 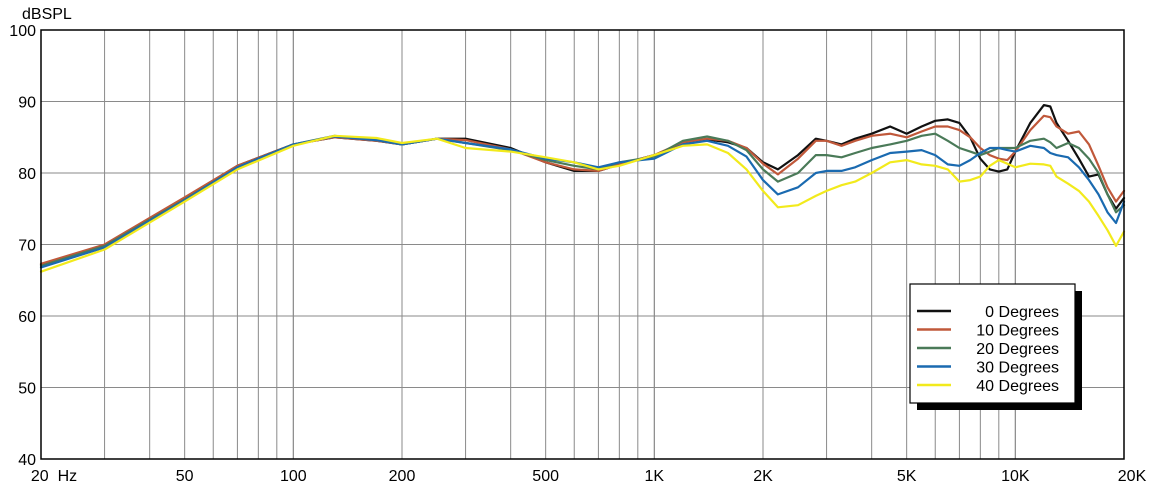 What do you see at coordinates (1022, 312) in the screenshot?
I see `legend-label: 0 Degrees` at bounding box center [1022, 312].